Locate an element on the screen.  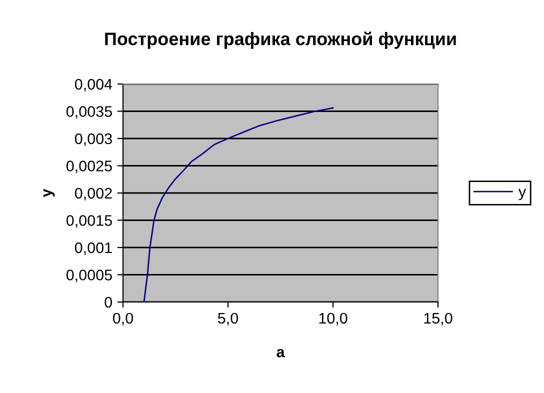
y-tick-label: 0,0035 is located at coordinates (89, 112).